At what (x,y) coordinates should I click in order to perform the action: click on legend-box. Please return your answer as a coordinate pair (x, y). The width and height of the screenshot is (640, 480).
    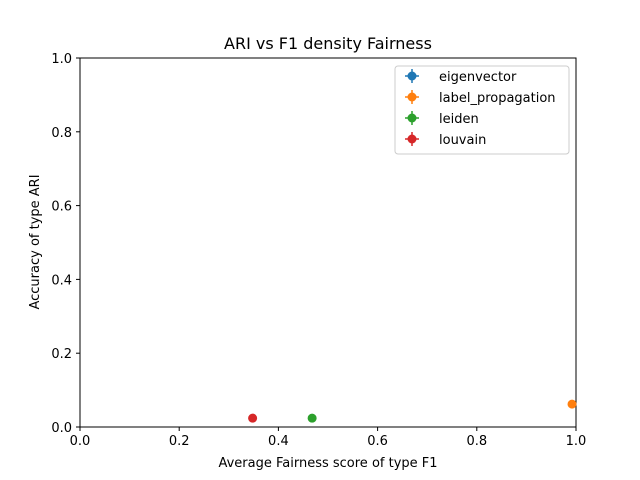
    Looking at the image, I should click on (482, 110).